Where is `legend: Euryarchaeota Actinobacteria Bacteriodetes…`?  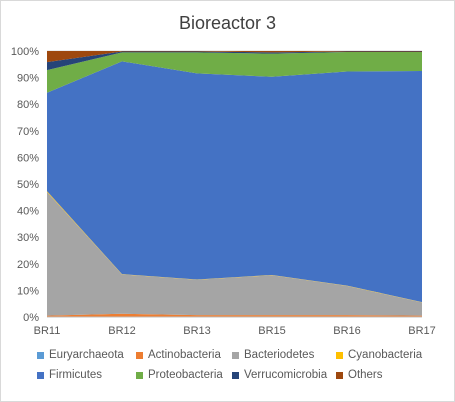
legend: Euryarchaeota Actinobacteria Bacteriodetes… is located at coordinates (246, 365).